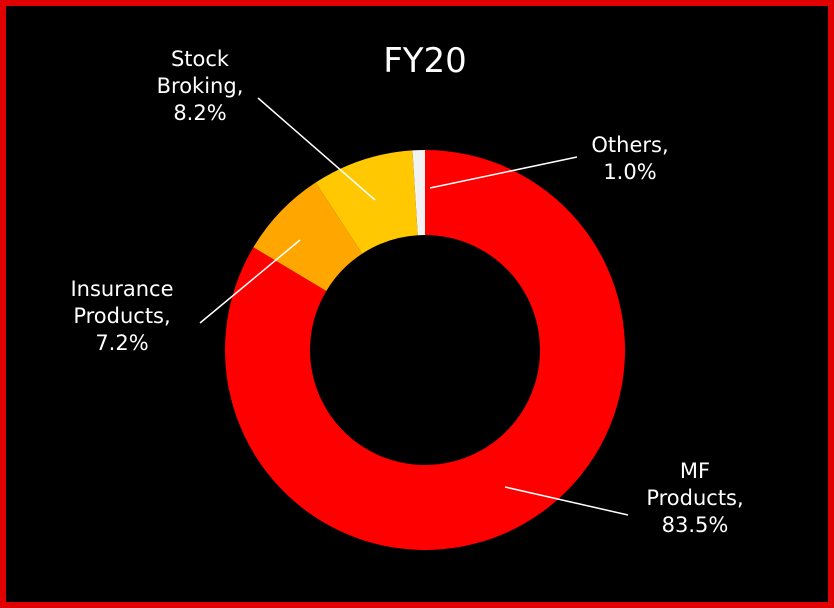 This screenshot has width=834, height=608. I want to click on data-label-category: MF Products,, so click(694, 484).